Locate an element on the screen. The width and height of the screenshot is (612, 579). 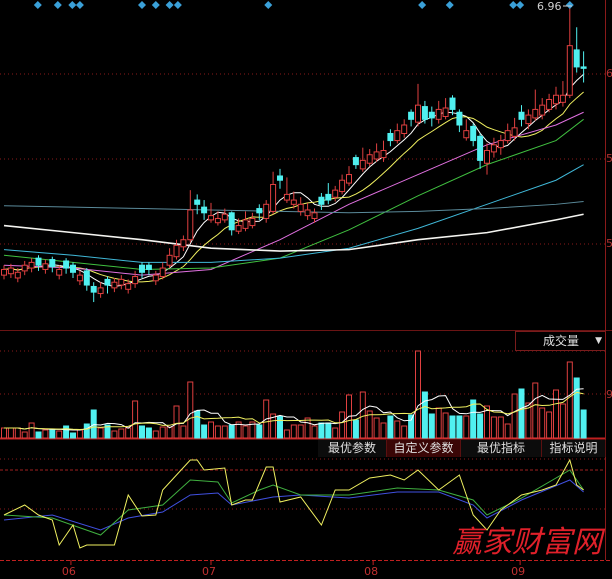
x-tick-label: 07 is located at coordinates (209, 571).